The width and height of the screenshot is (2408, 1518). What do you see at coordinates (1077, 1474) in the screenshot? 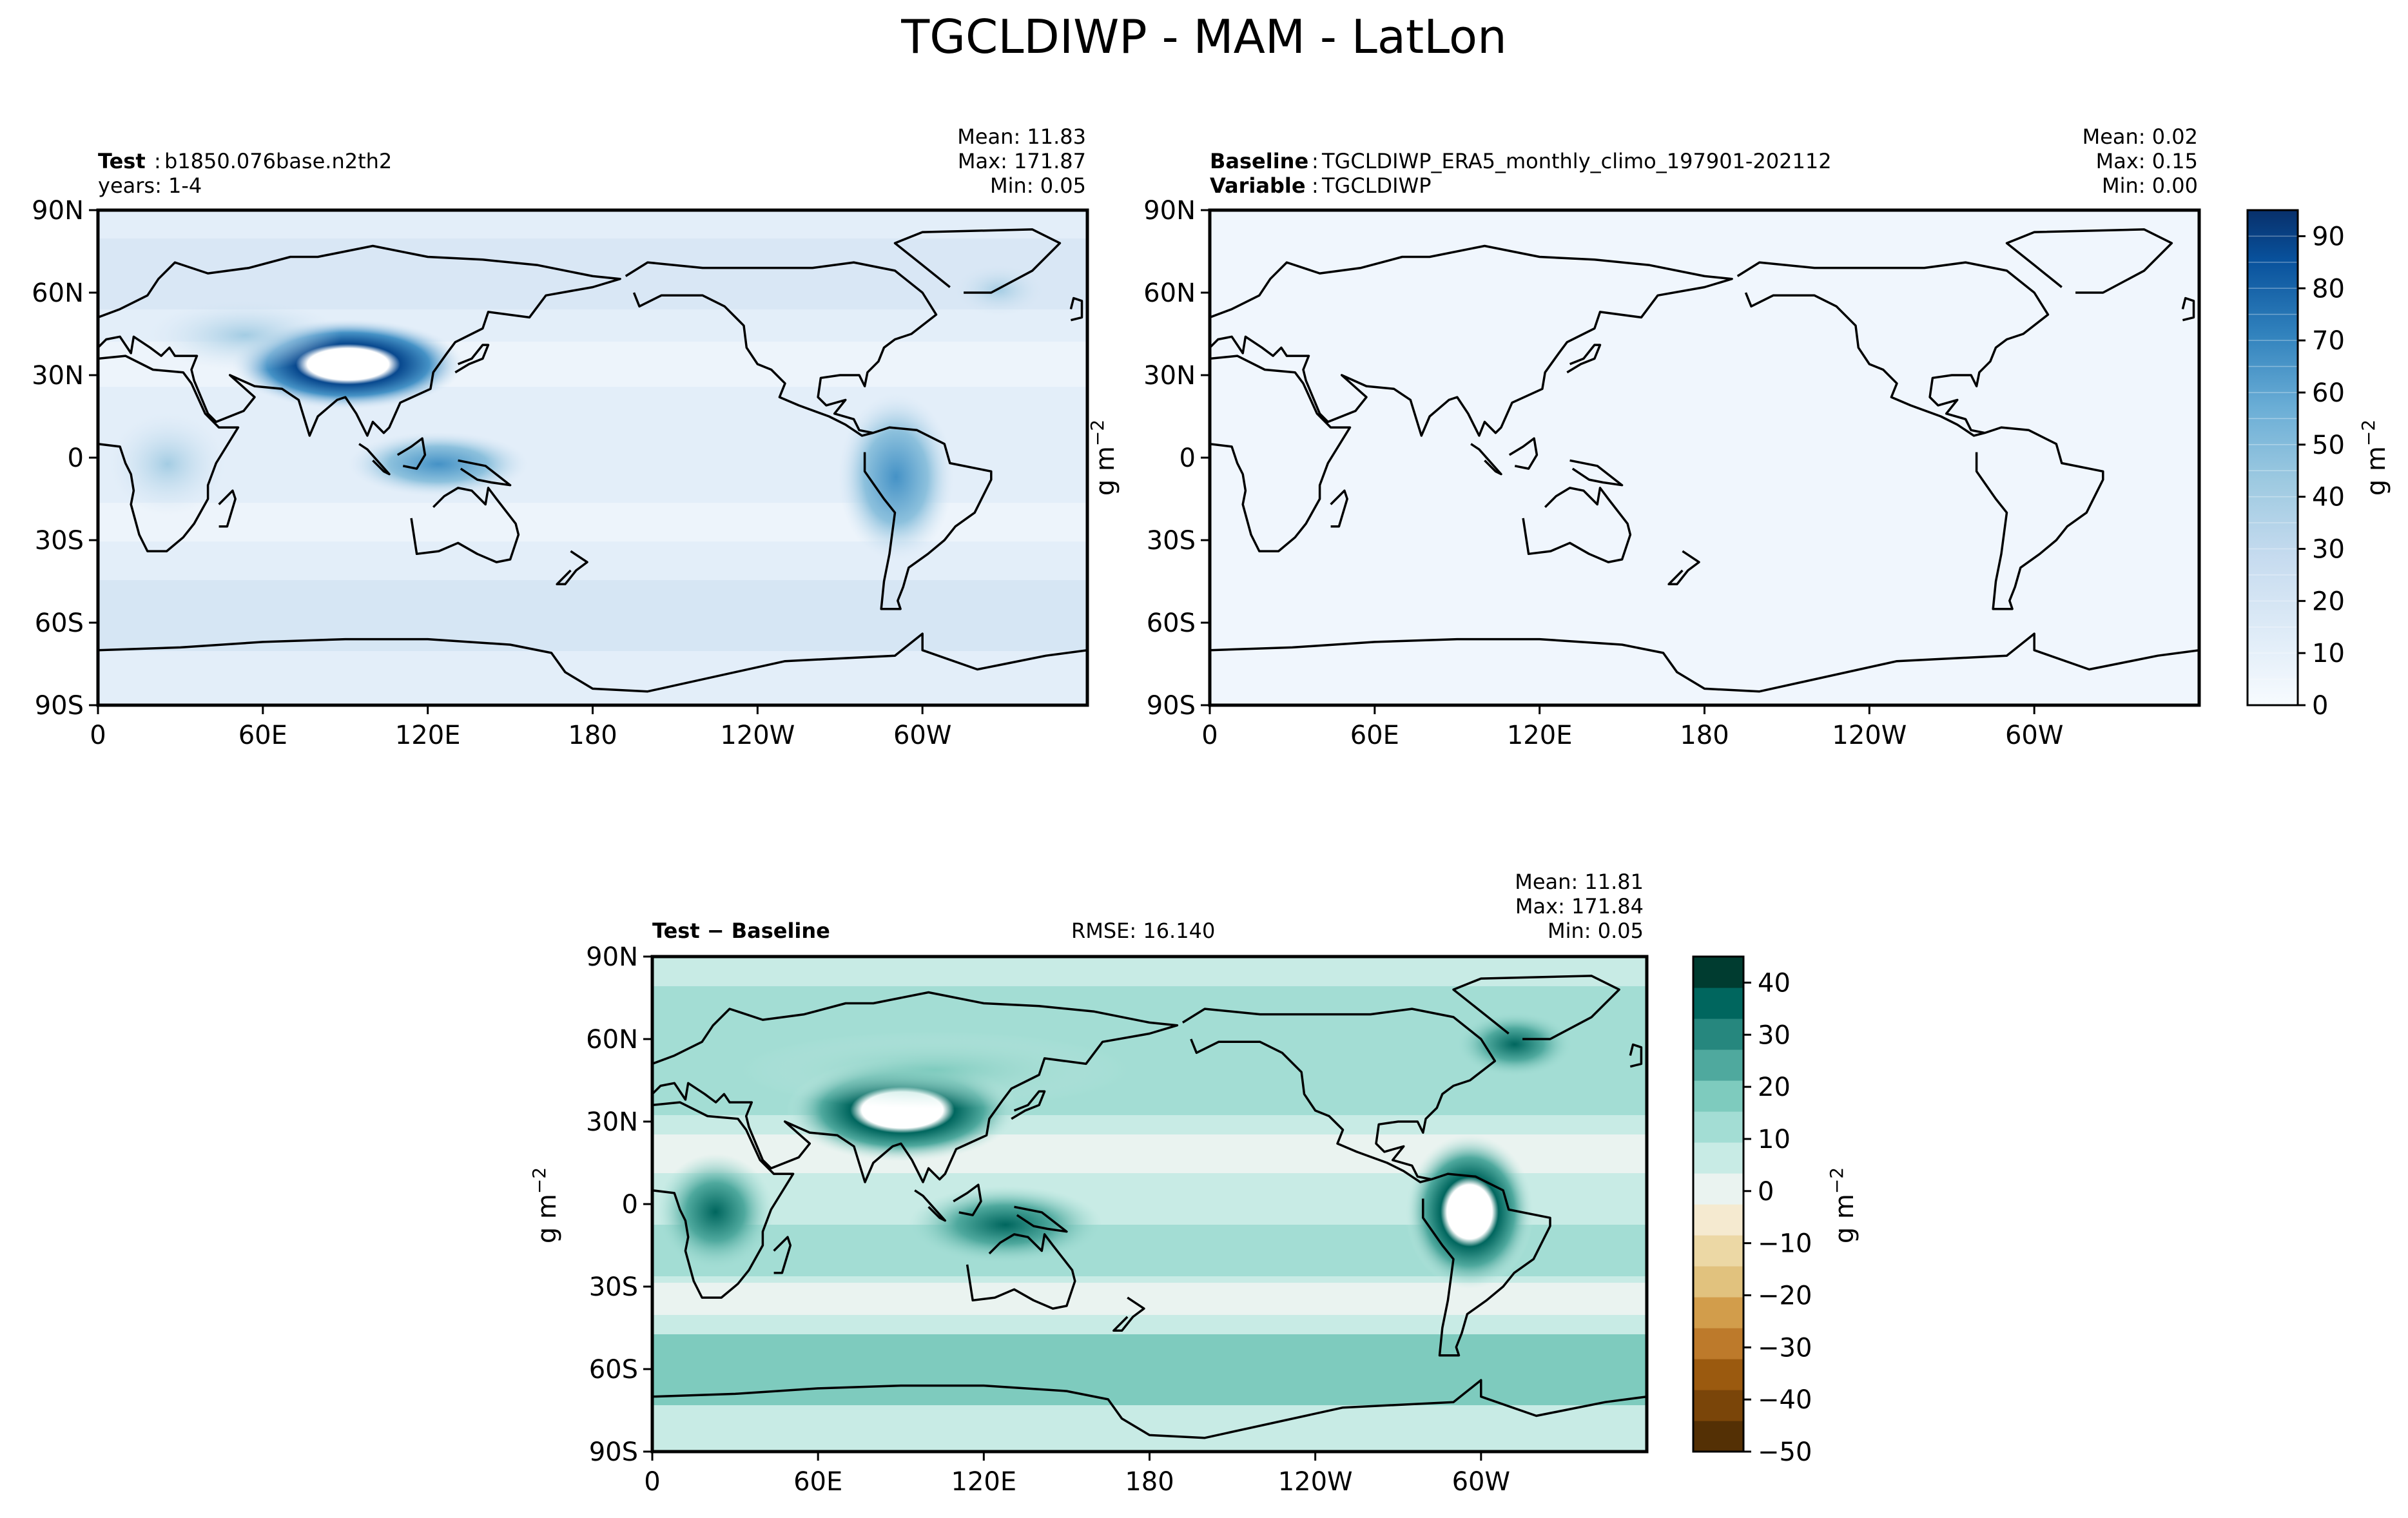
I see `diff-lon-ticks: 0 60E 120E 180 120W 60W` at bounding box center [1077, 1474].